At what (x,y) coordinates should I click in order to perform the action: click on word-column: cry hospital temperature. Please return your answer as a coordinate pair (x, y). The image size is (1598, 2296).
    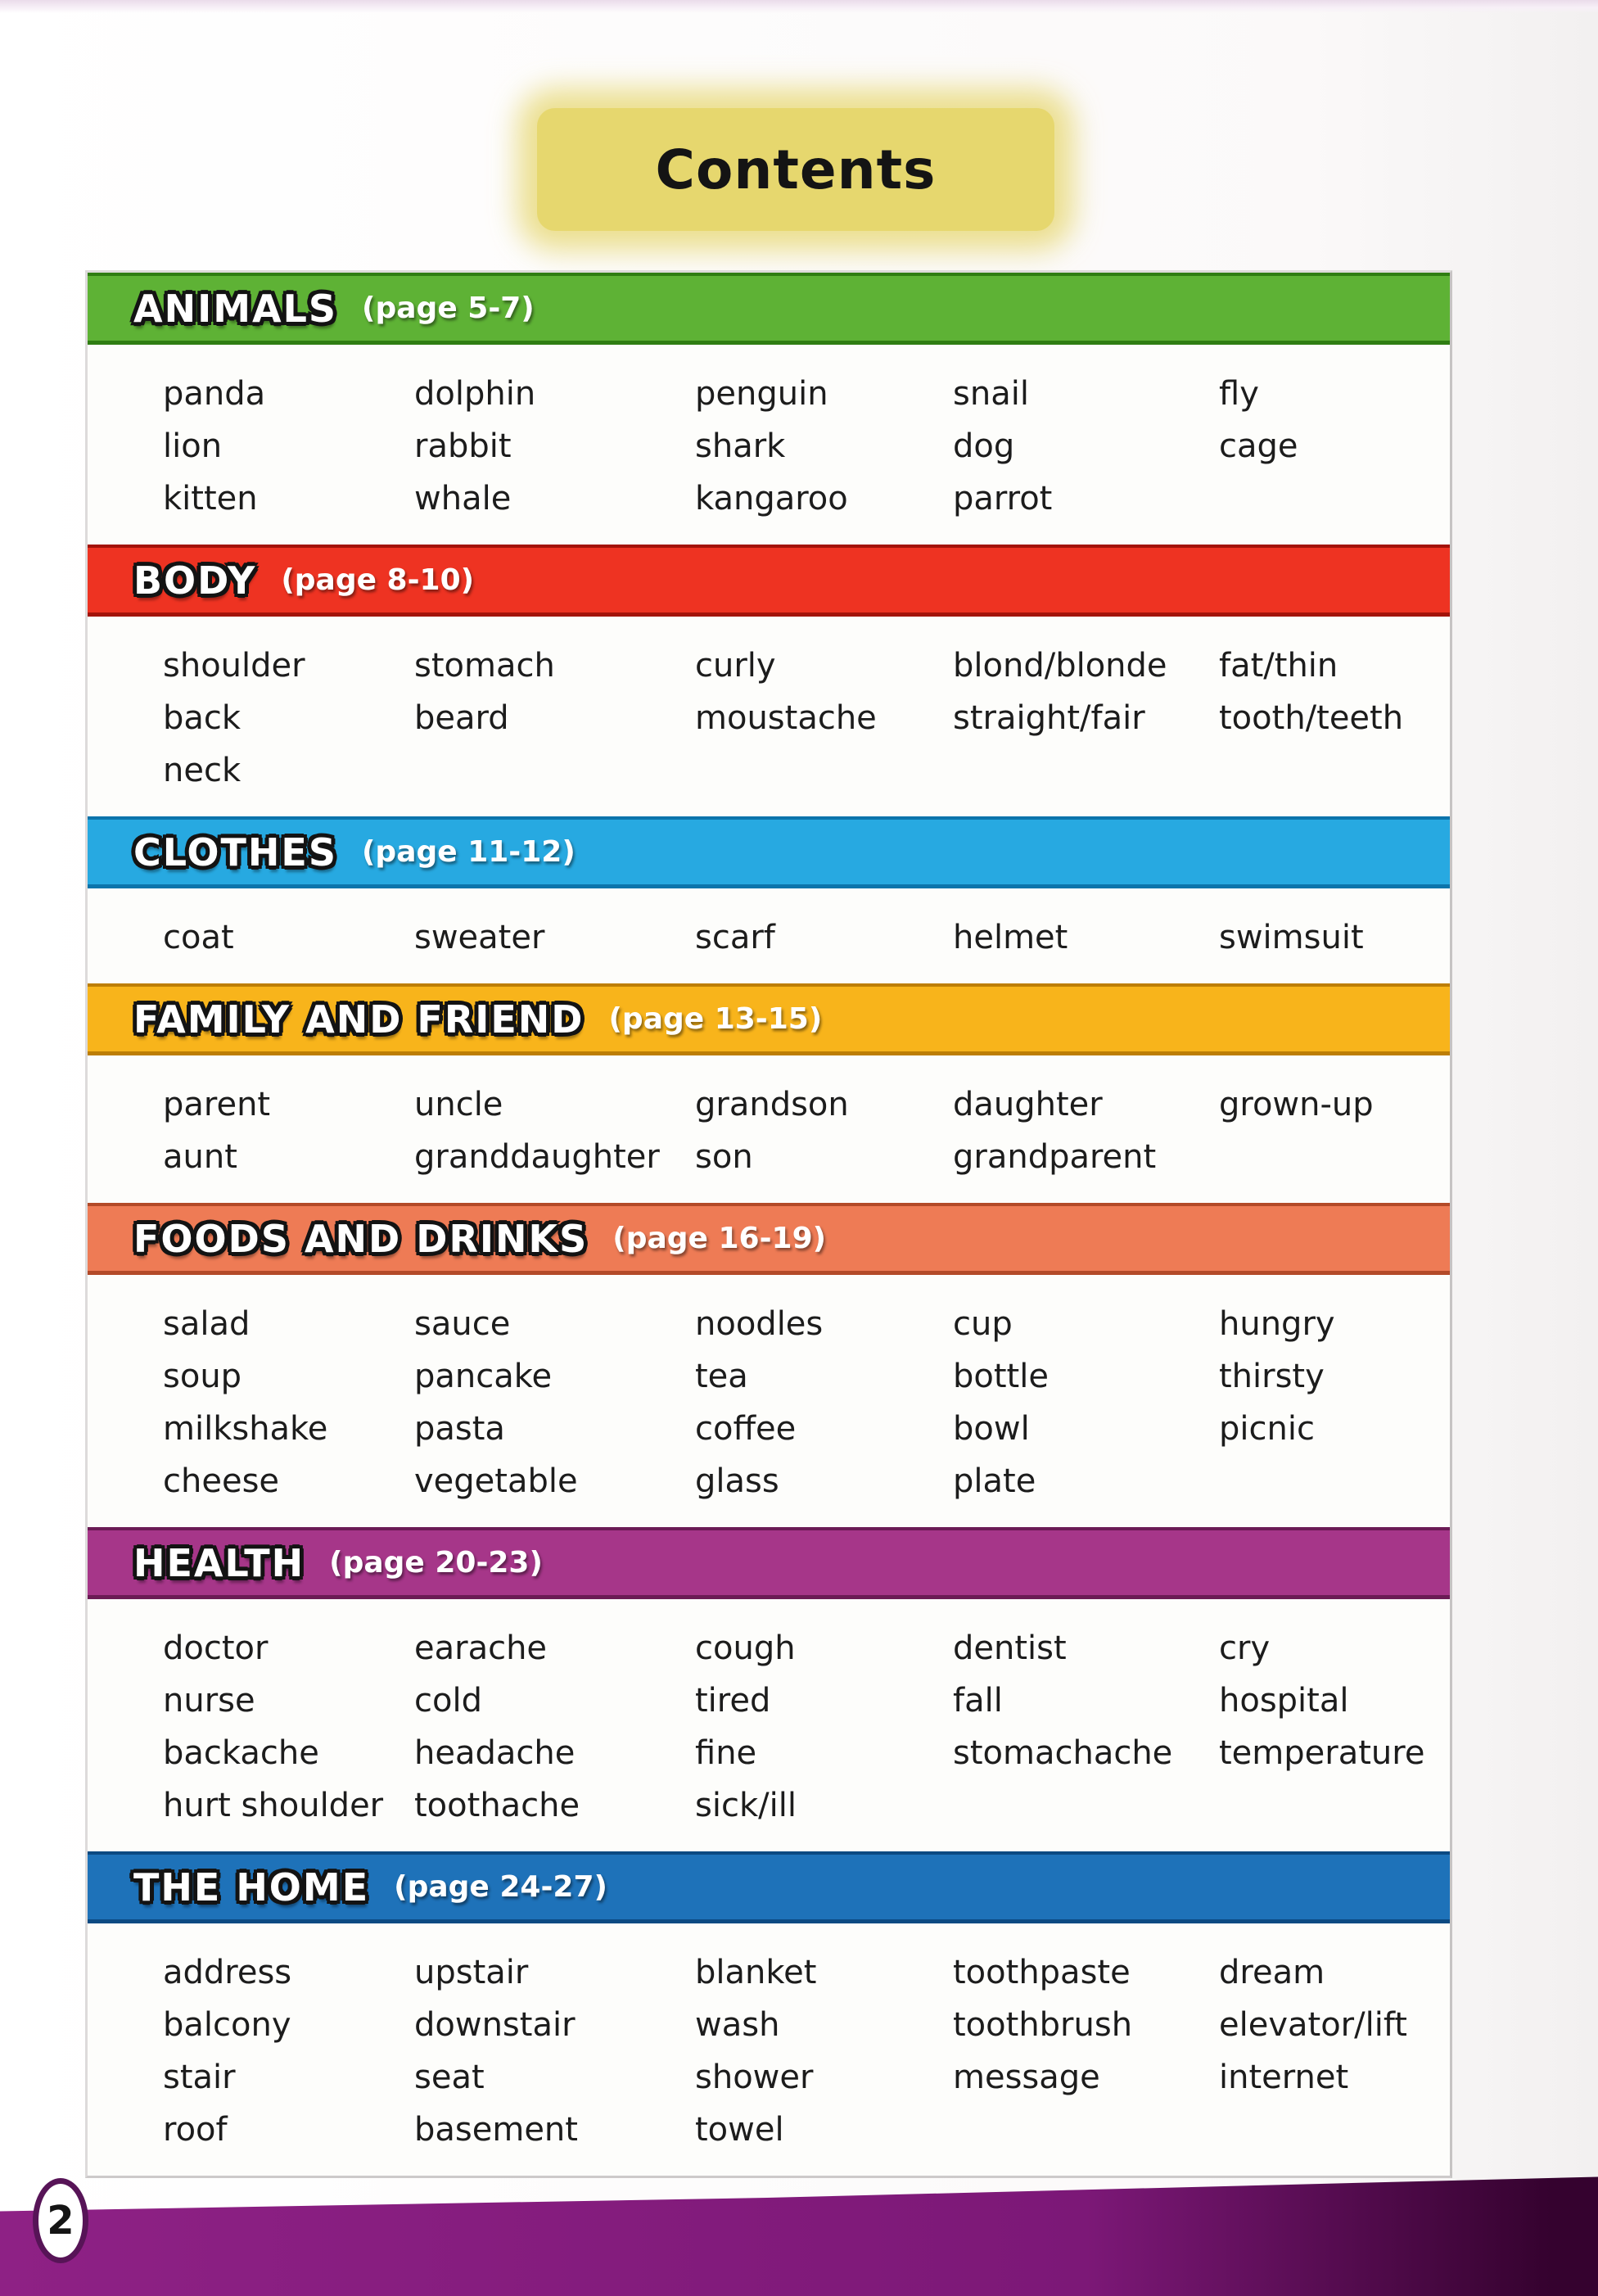
    Looking at the image, I should click on (1334, 1727).